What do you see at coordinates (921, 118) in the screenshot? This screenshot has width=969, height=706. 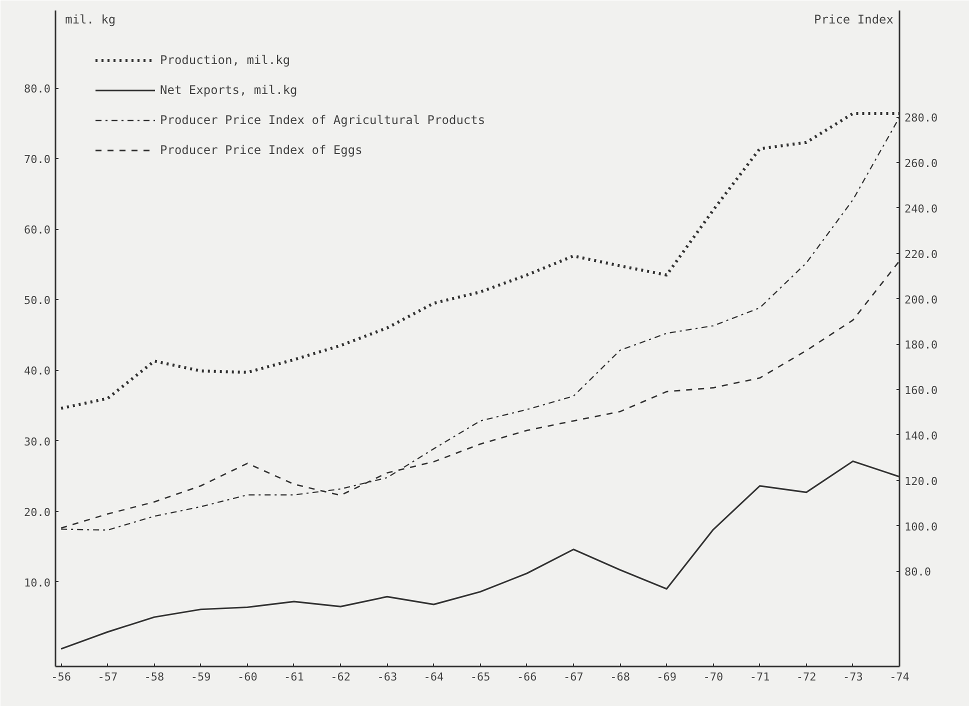 I see `y2-tick-label: 280.0` at bounding box center [921, 118].